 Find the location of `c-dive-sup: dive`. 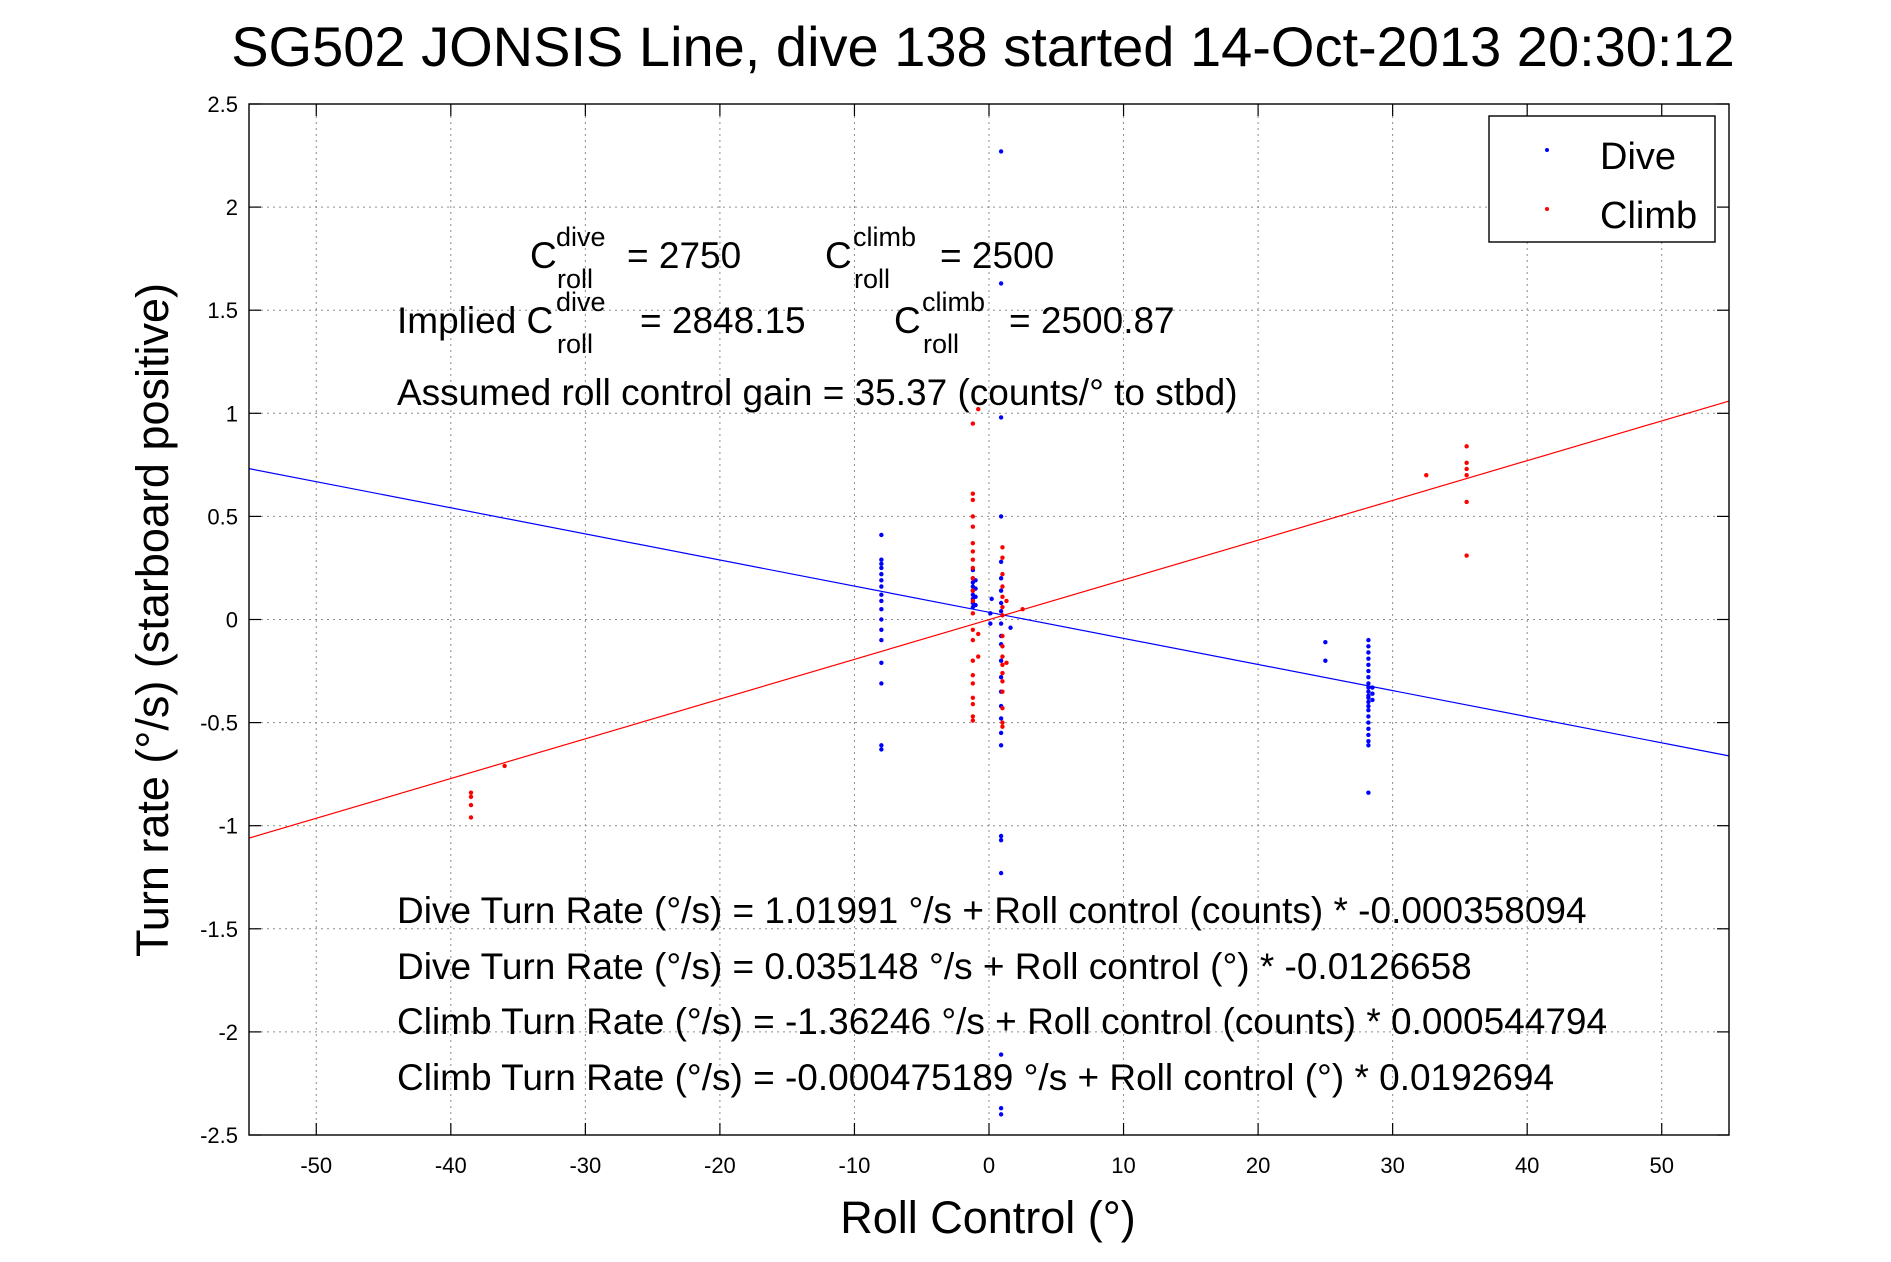

c-dive-sup: dive is located at coordinates (581, 237).